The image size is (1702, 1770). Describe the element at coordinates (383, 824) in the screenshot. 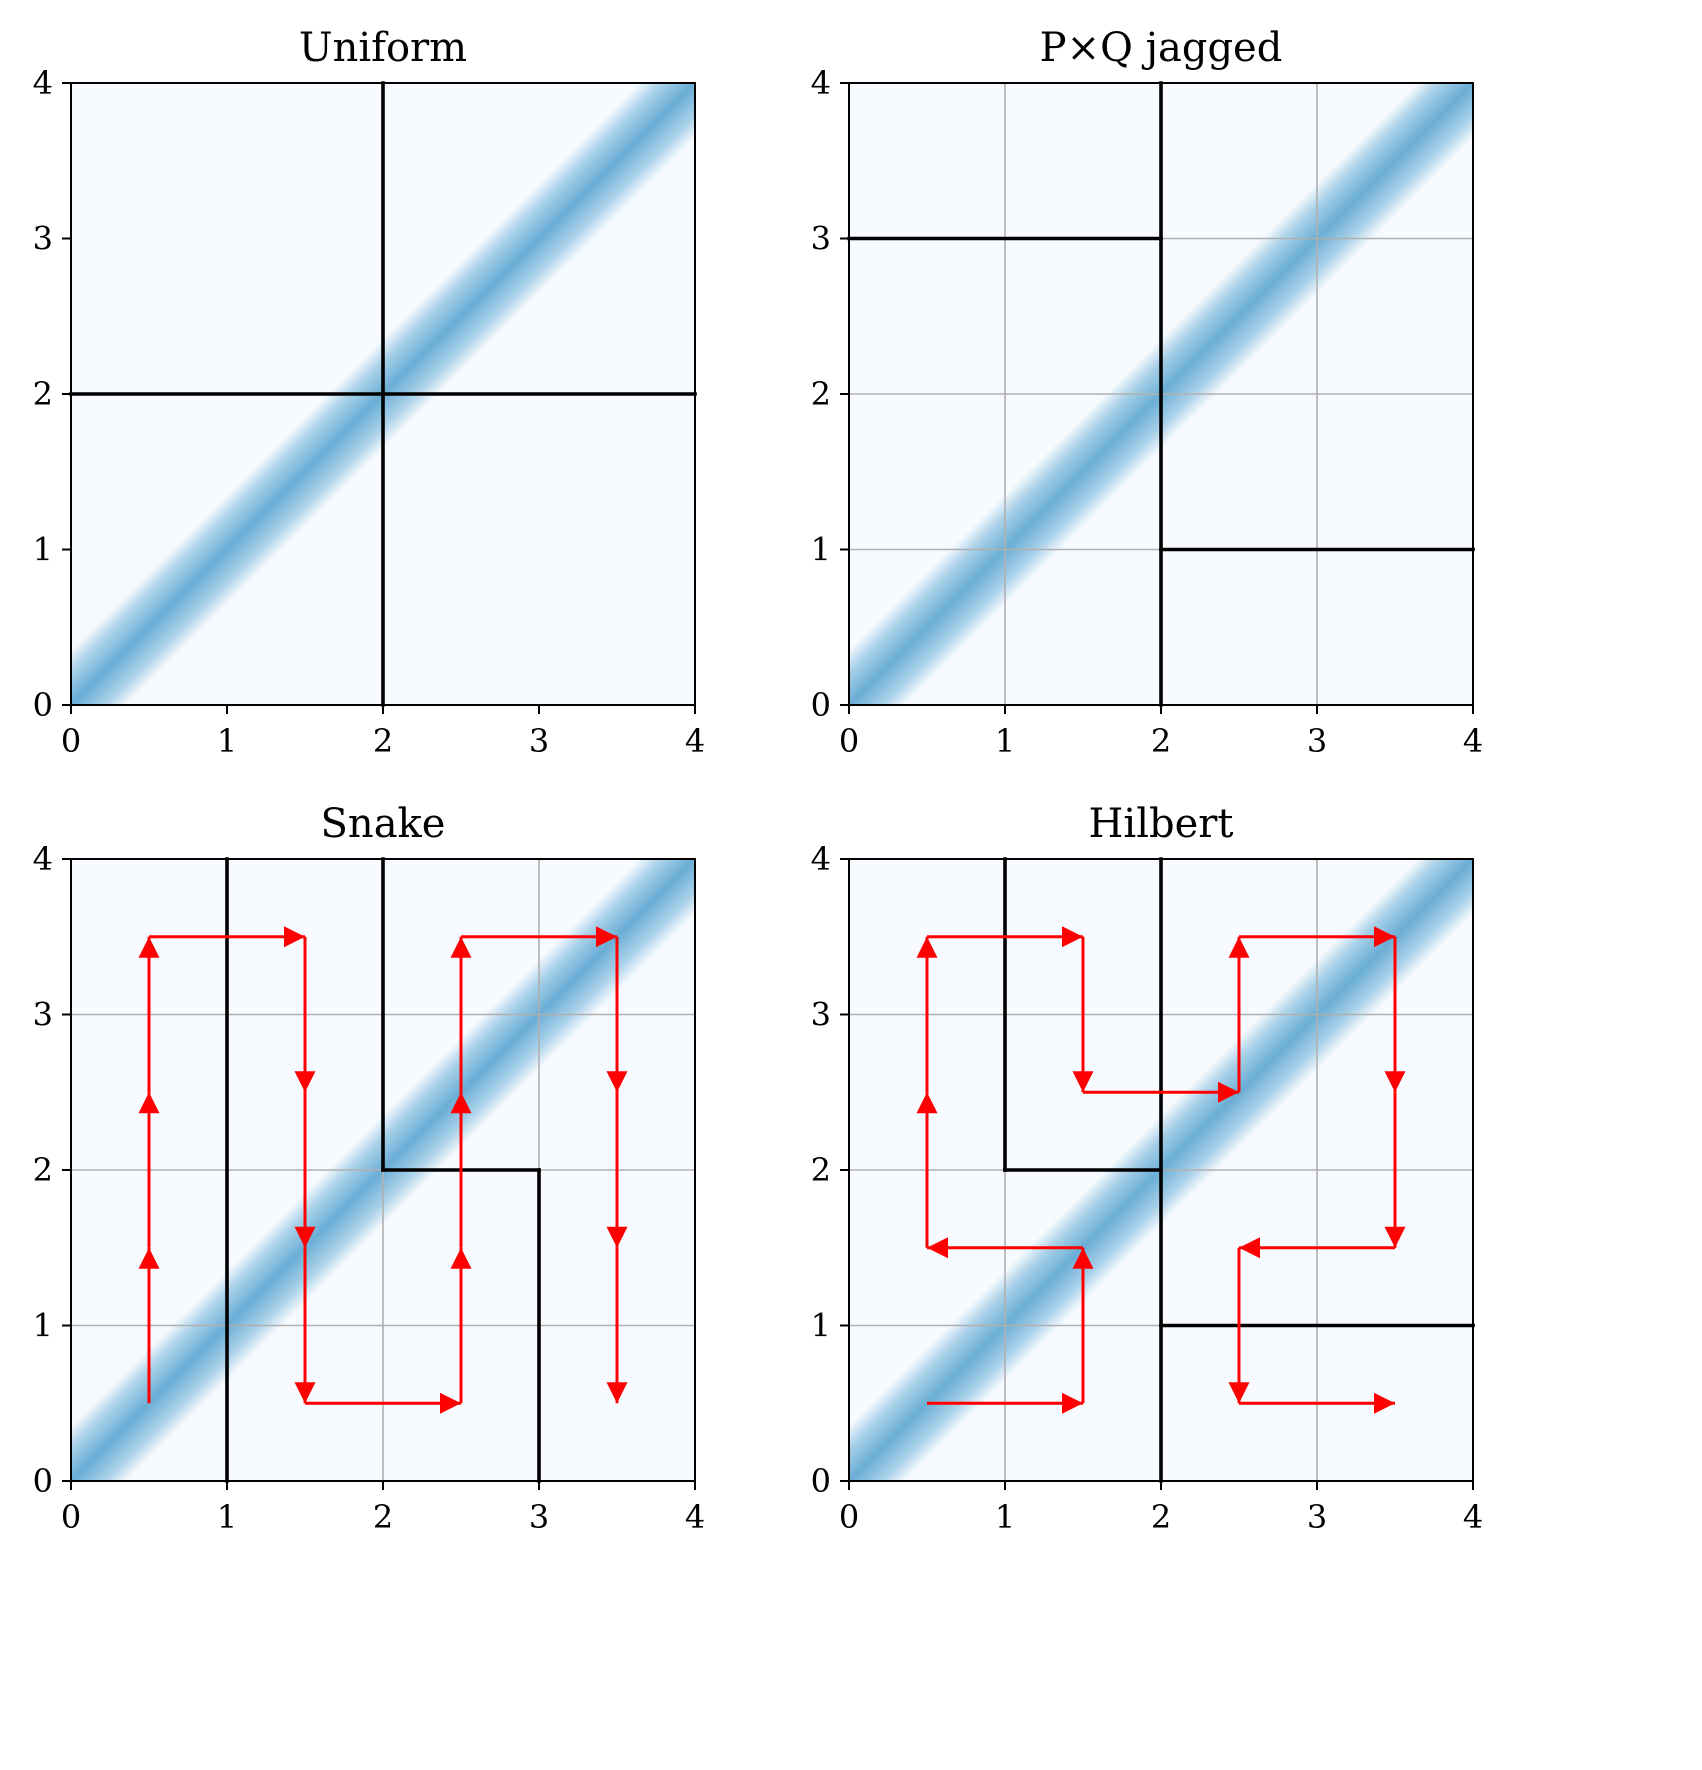

I see `panel-title: Snake` at that location.